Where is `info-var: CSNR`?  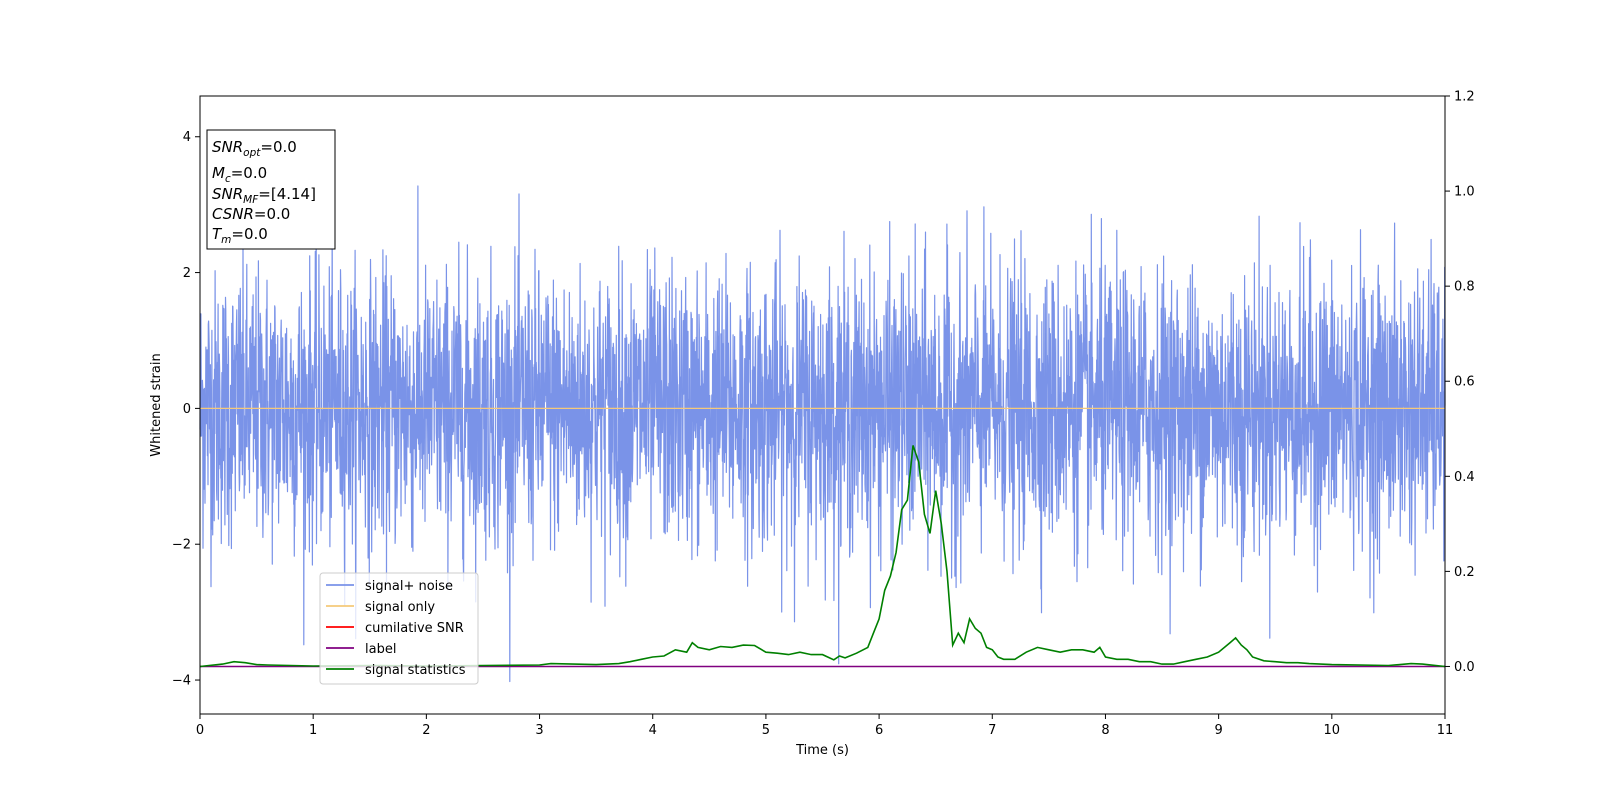 info-var: CSNR is located at coordinates (233, 214).